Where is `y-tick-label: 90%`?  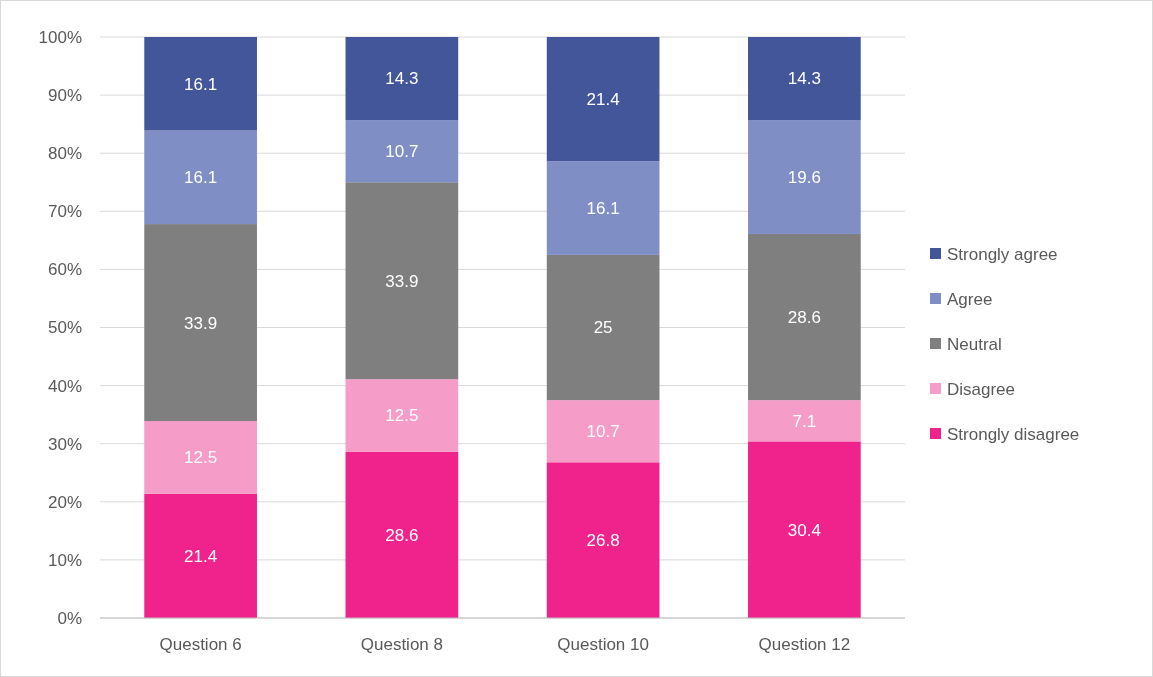
y-tick-label: 90% is located at coordinates (64, 96).